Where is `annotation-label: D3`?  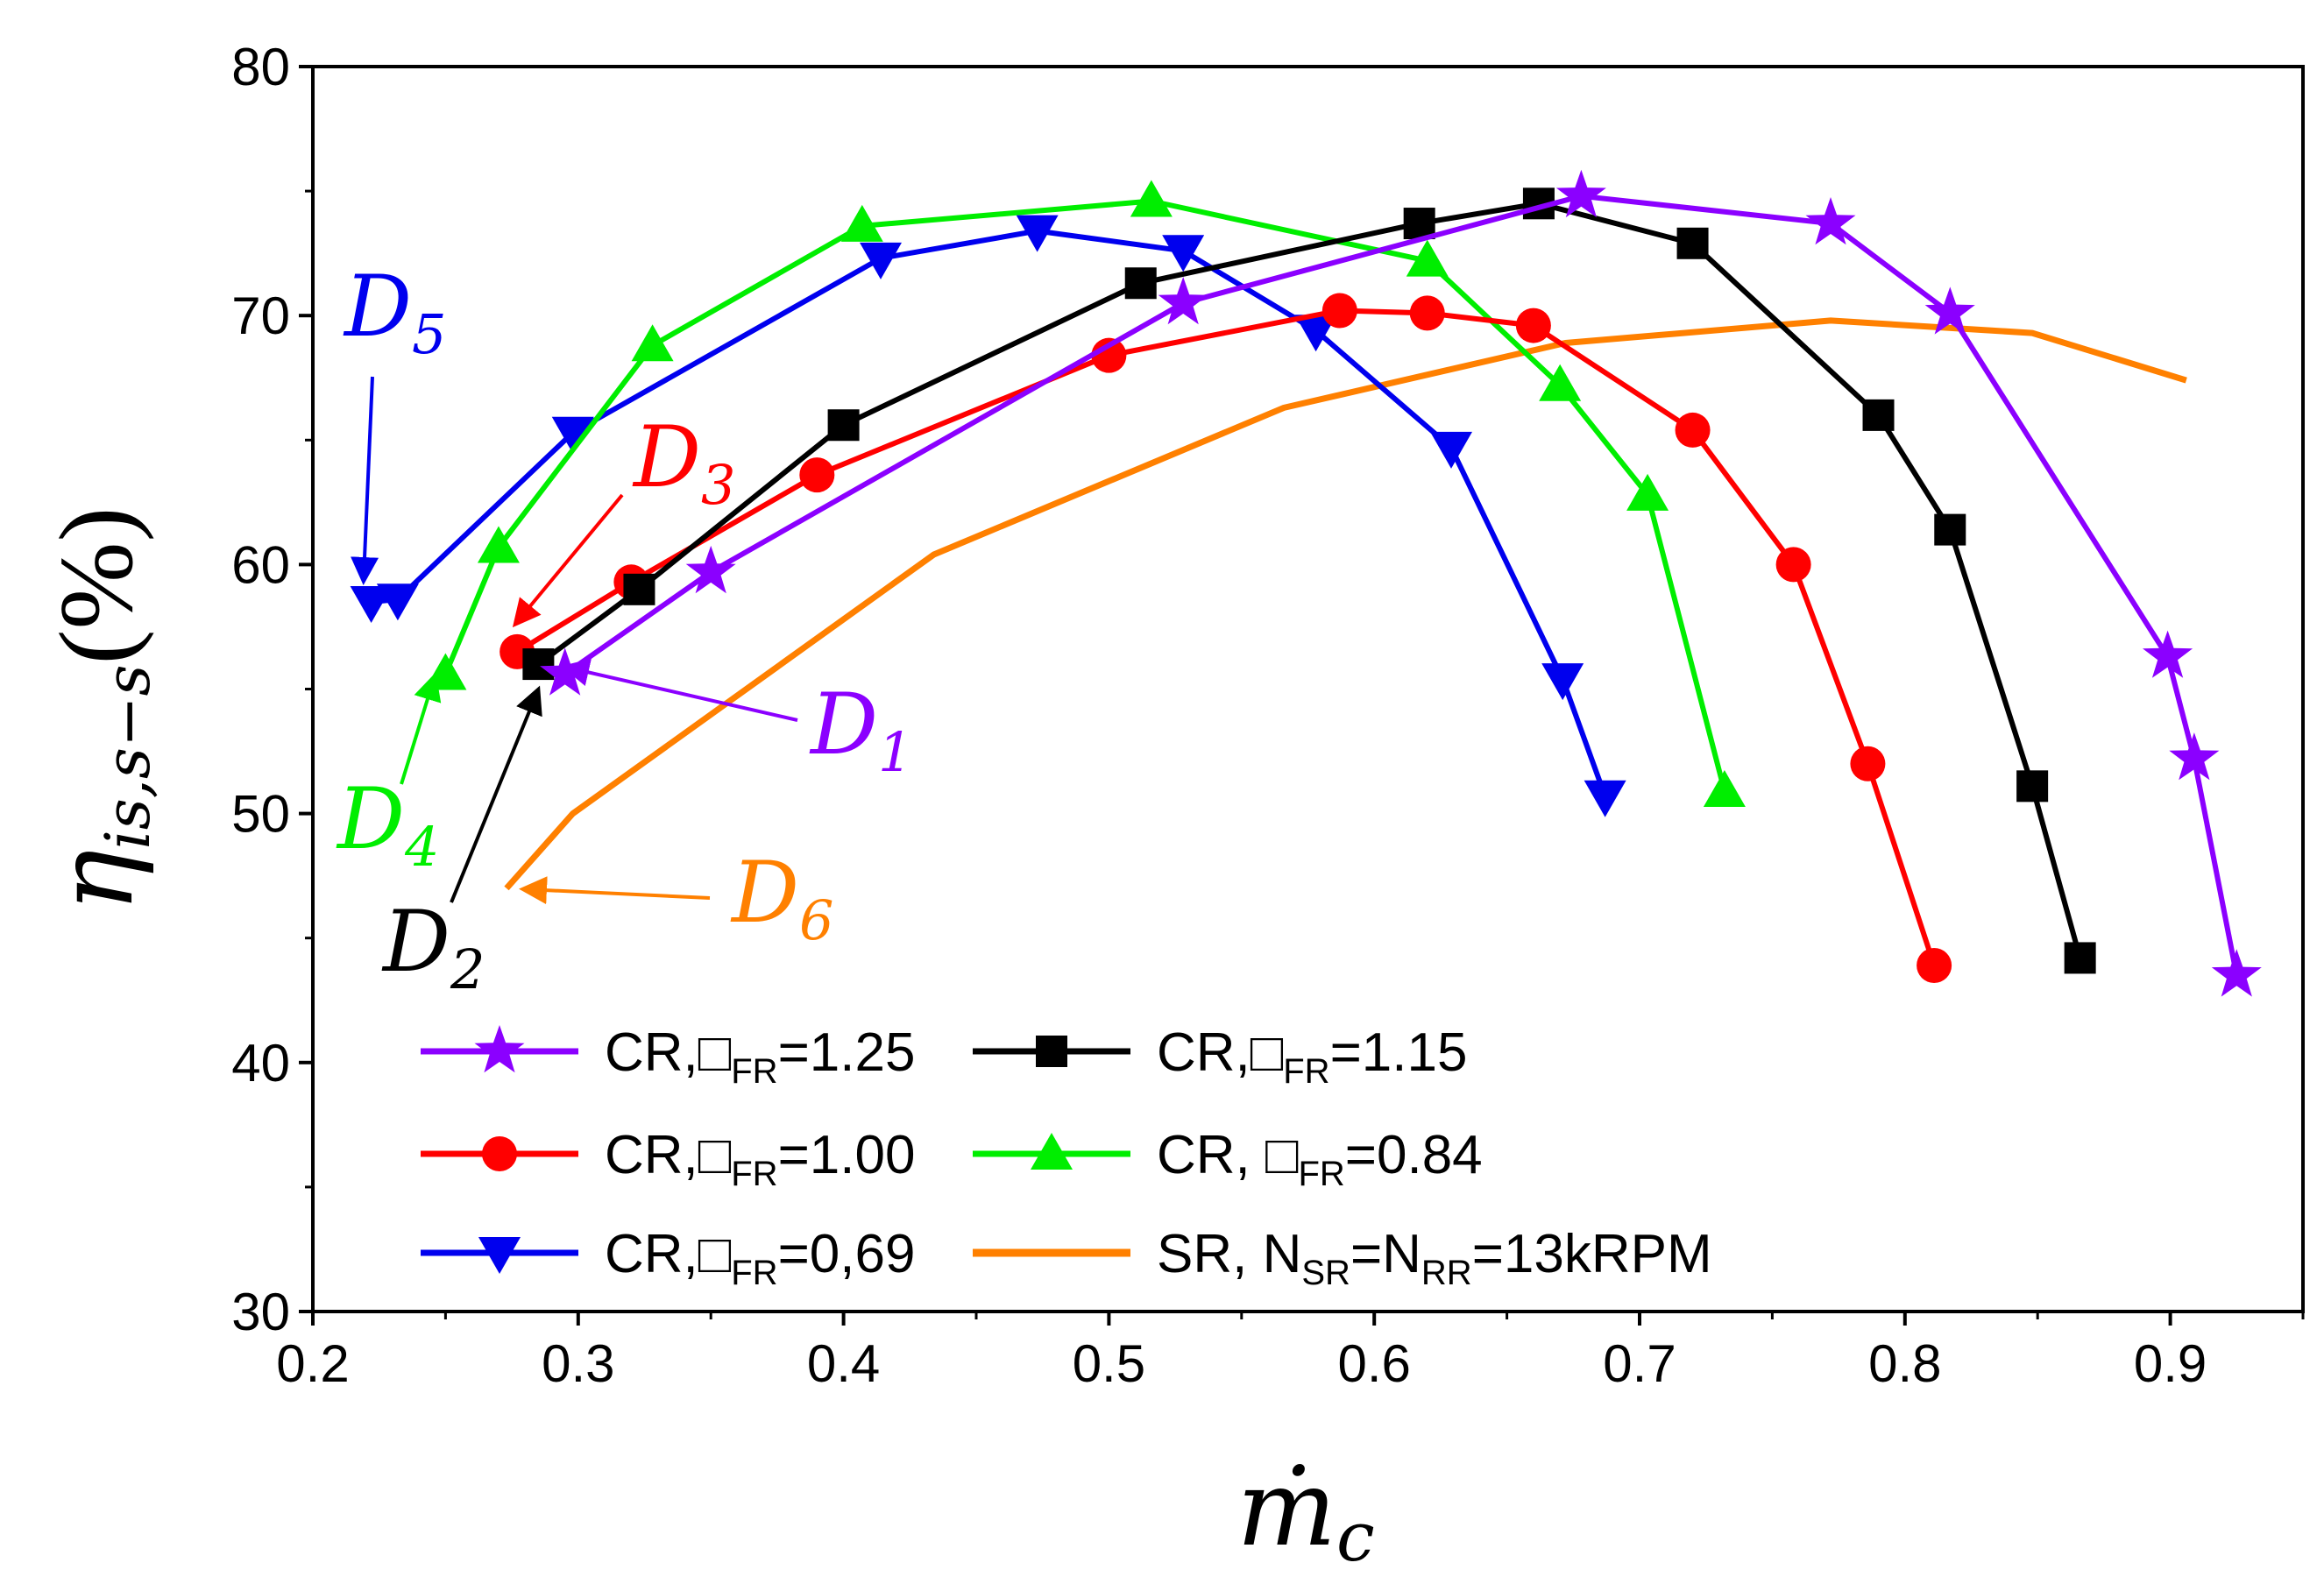 annotation-label: D3 is located at coordinates (683, 462).